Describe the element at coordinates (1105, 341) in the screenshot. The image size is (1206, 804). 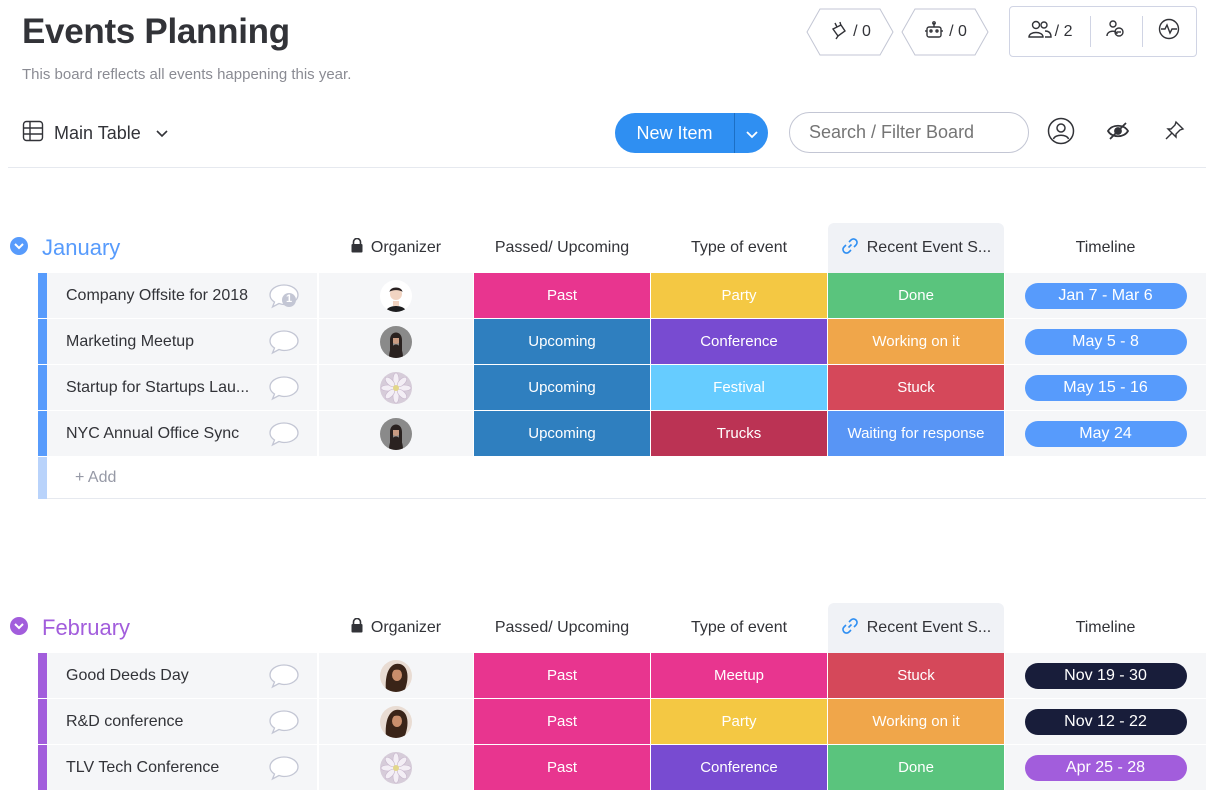
I see `timeline-cell: May 5 - 8` at that location.